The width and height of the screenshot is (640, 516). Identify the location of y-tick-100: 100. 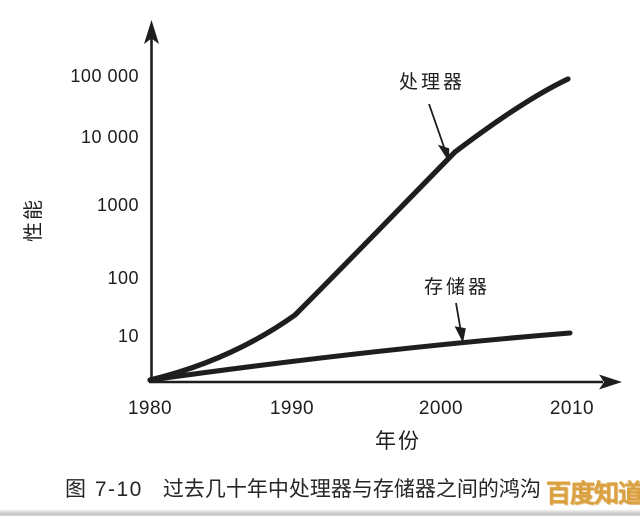
(123, 278).